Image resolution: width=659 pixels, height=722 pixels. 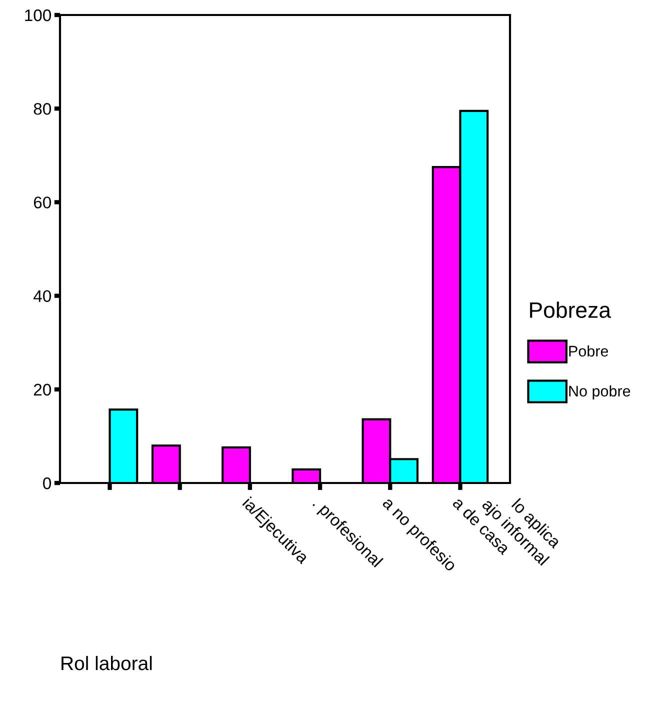 I want to click on x-axis-title: Rol laboral, so click(x=107, y=663).